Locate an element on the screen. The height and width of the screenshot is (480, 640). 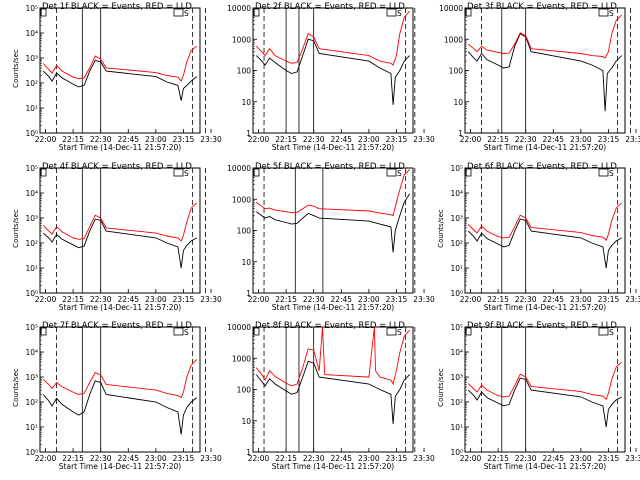
panel-title: Det 4f BLACK = Events, RED = LLD is located at coordinates (117, 167).